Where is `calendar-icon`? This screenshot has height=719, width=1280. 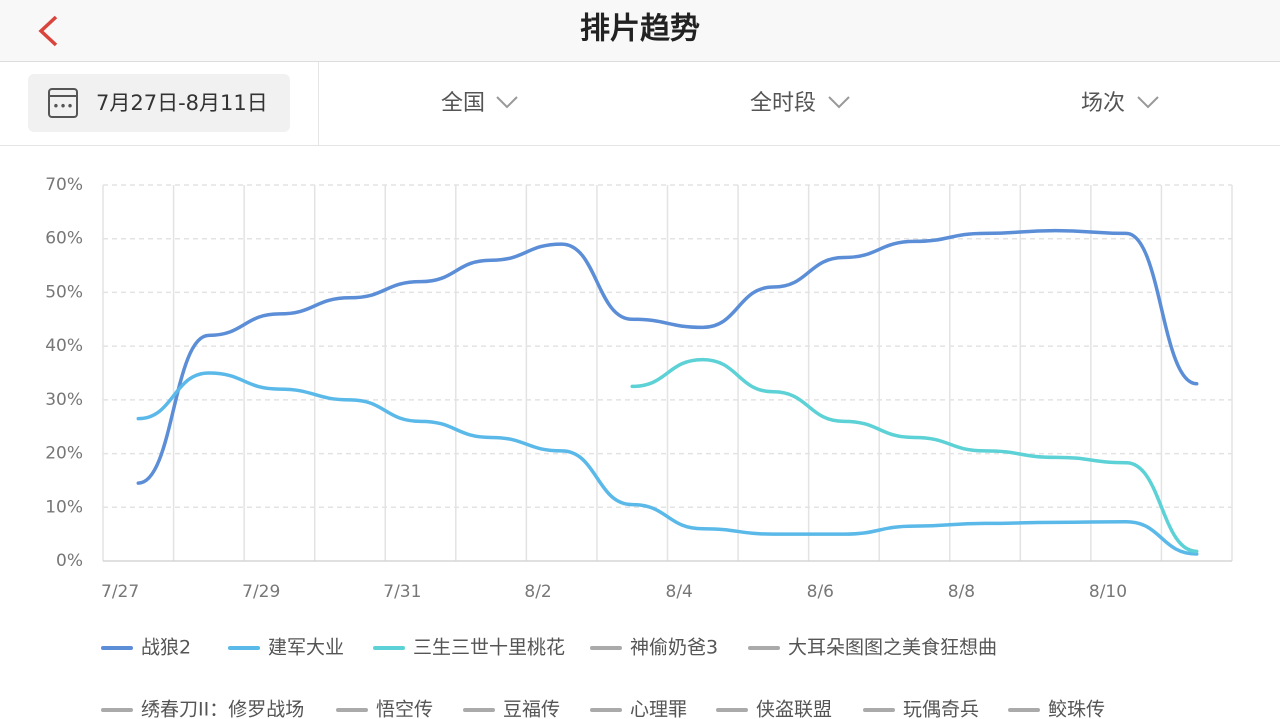 calendar-icon is located at coordinates (63, 103).